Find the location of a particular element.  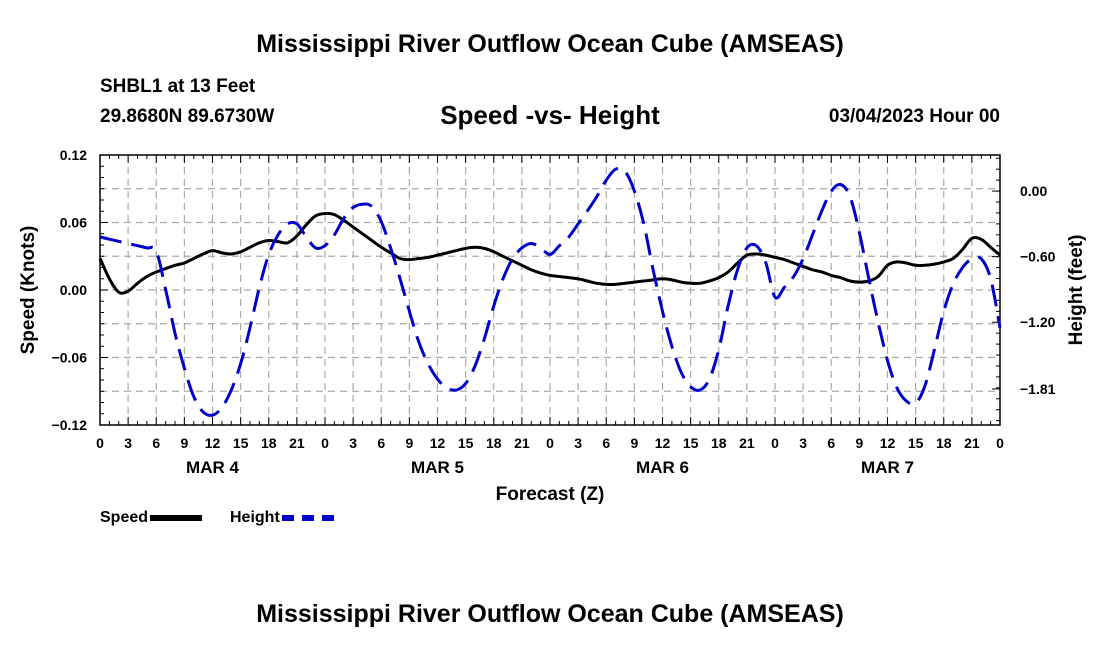

forecast-date: 03/04/2023 Hour 00 is located at coordinates (914, 116).